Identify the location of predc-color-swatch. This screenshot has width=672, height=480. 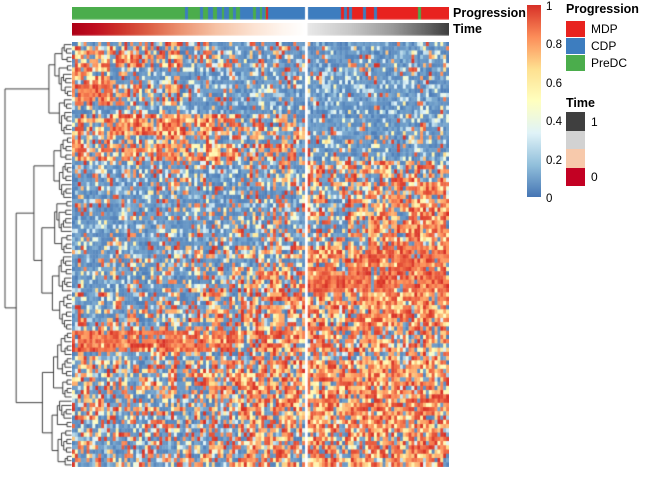
(575, 63).